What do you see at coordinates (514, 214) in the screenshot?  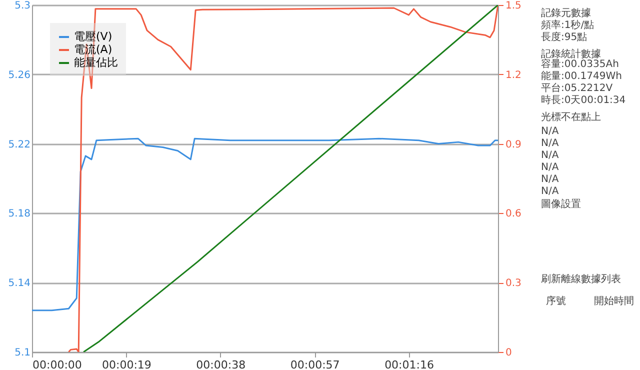 I see `y2-tick-label: 0.6` at bounding box center [514, 214].